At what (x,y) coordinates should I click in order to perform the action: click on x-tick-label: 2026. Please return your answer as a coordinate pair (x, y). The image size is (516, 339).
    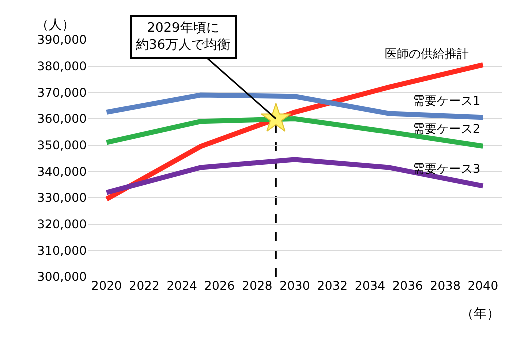
    Looking at the image, I should click on (220, 286).